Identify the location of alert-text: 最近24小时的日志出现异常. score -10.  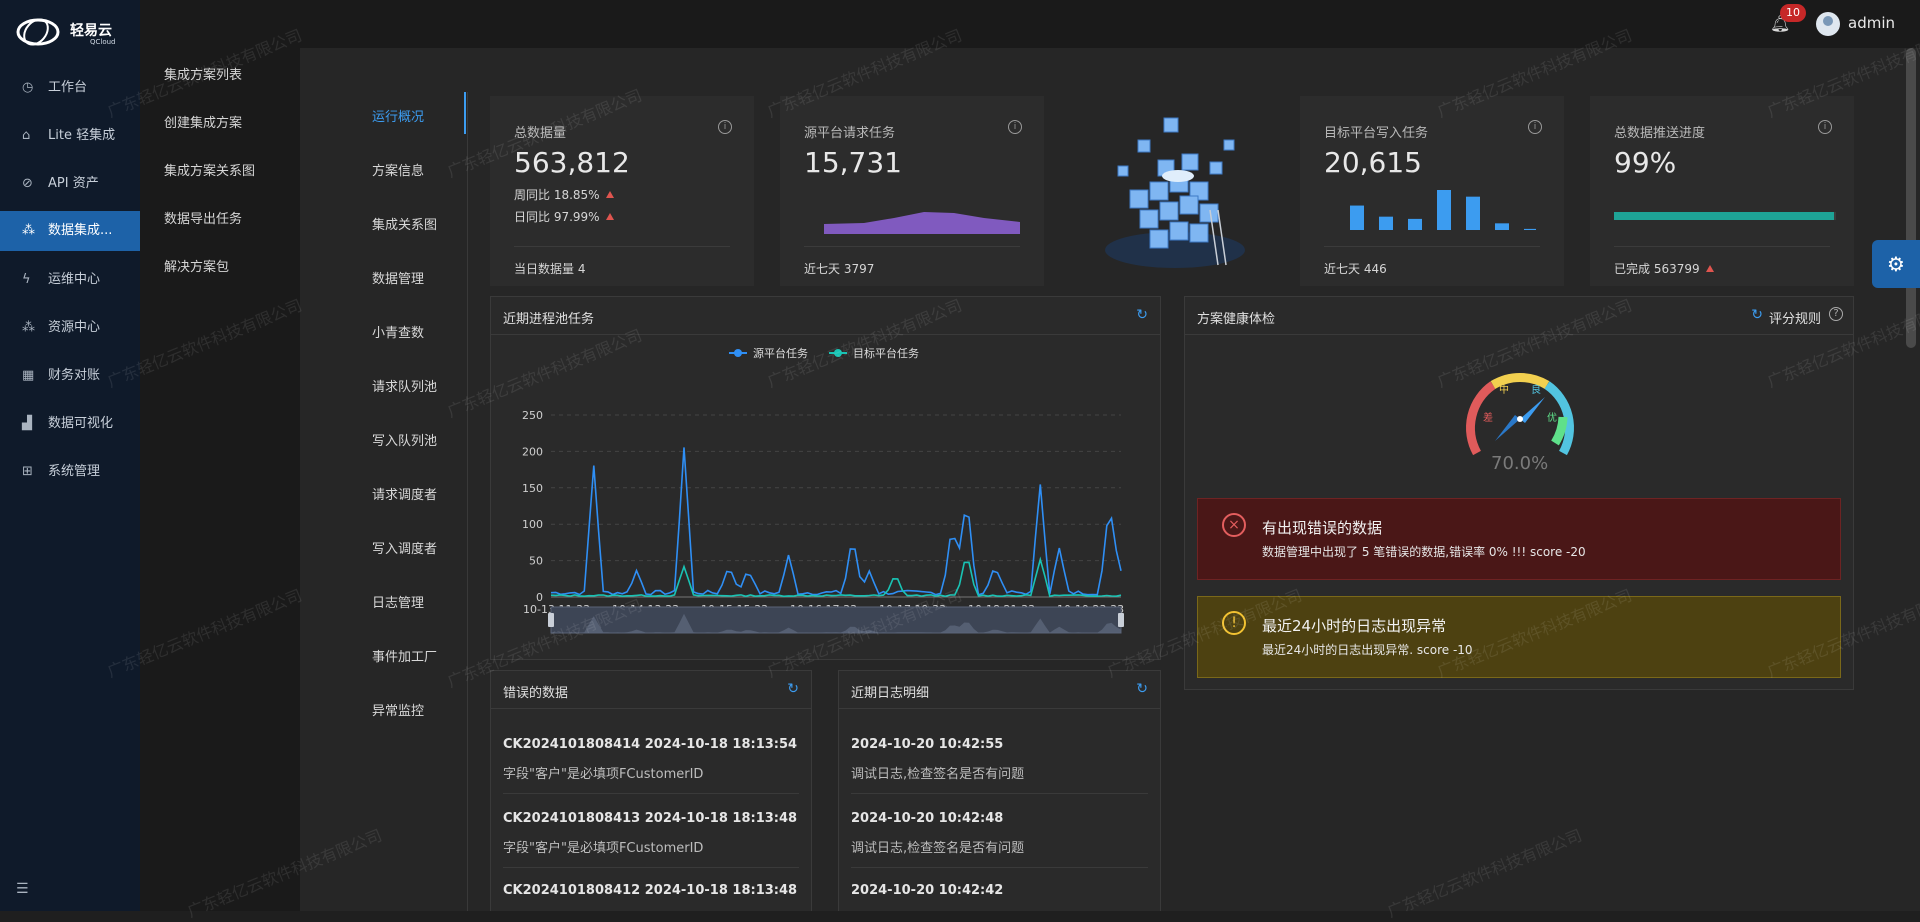
(1367, 650).